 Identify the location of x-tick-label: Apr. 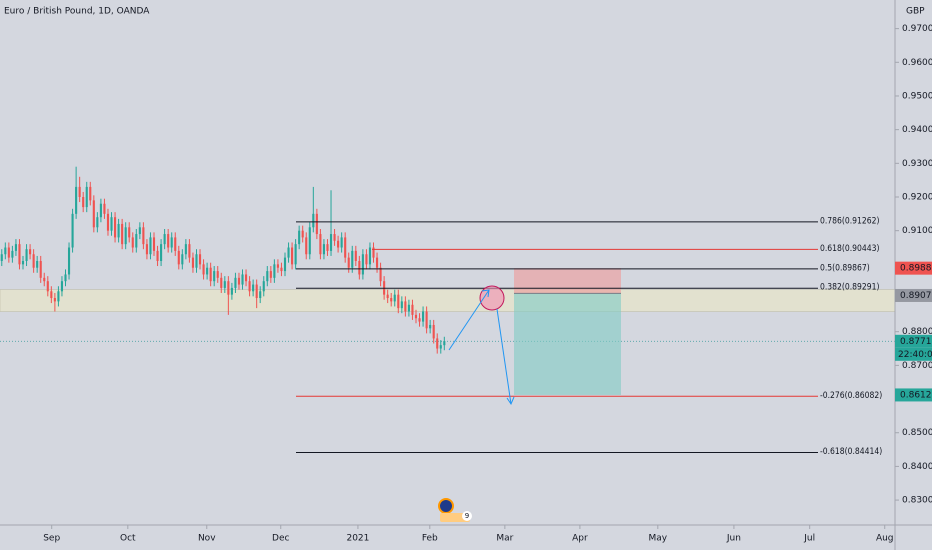
(580, 539).